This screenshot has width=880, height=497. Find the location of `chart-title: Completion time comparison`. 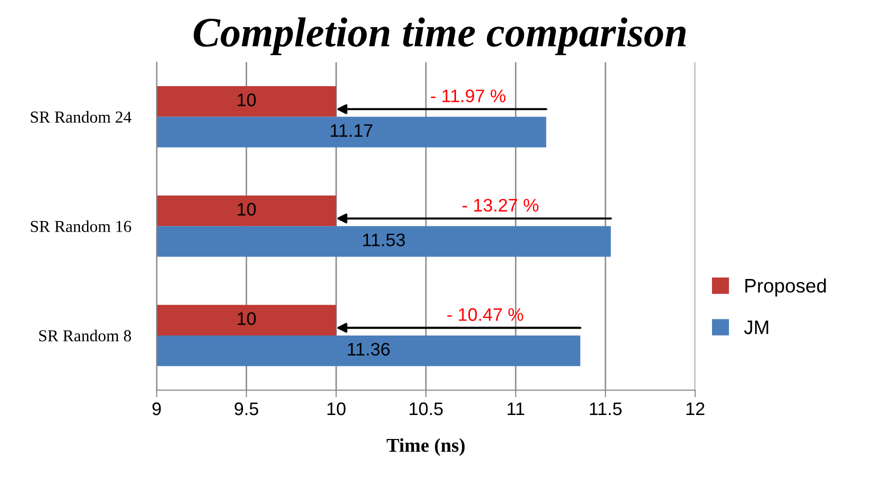

chart-title: Completion time comparison is located at coordinates (440, 36).